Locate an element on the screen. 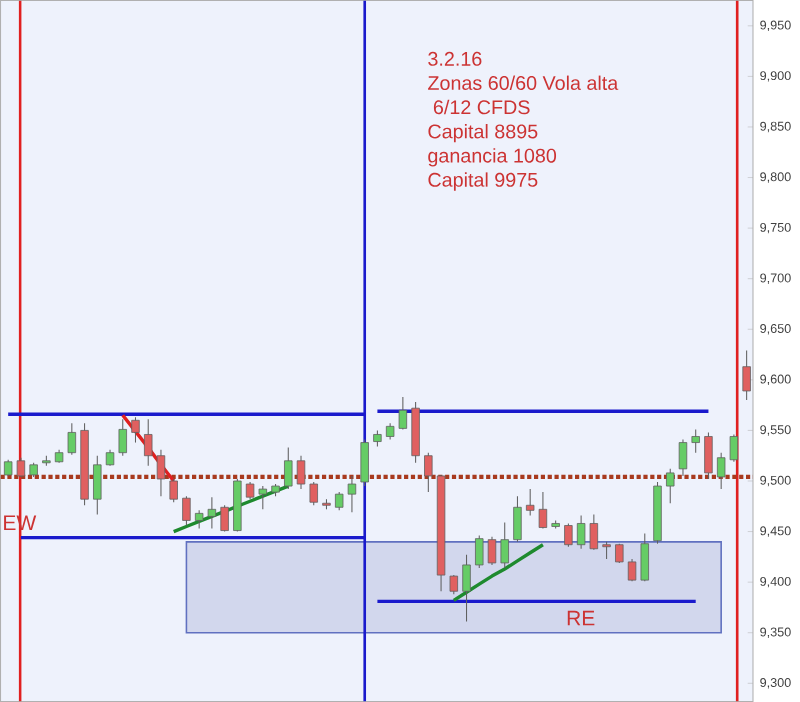 This screenshot has width=800, height=702. annotation: 3.2.16 is located at coordinates (455, 58).